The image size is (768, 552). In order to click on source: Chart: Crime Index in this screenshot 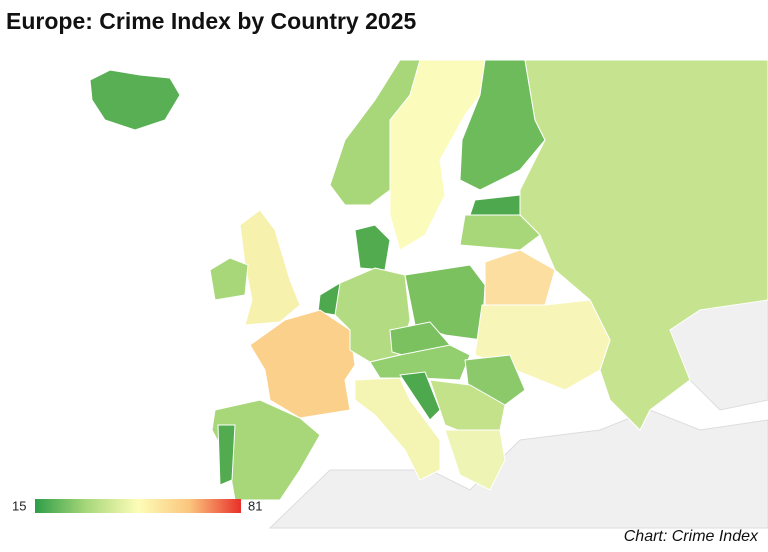, I will do `click(690, 536)`.